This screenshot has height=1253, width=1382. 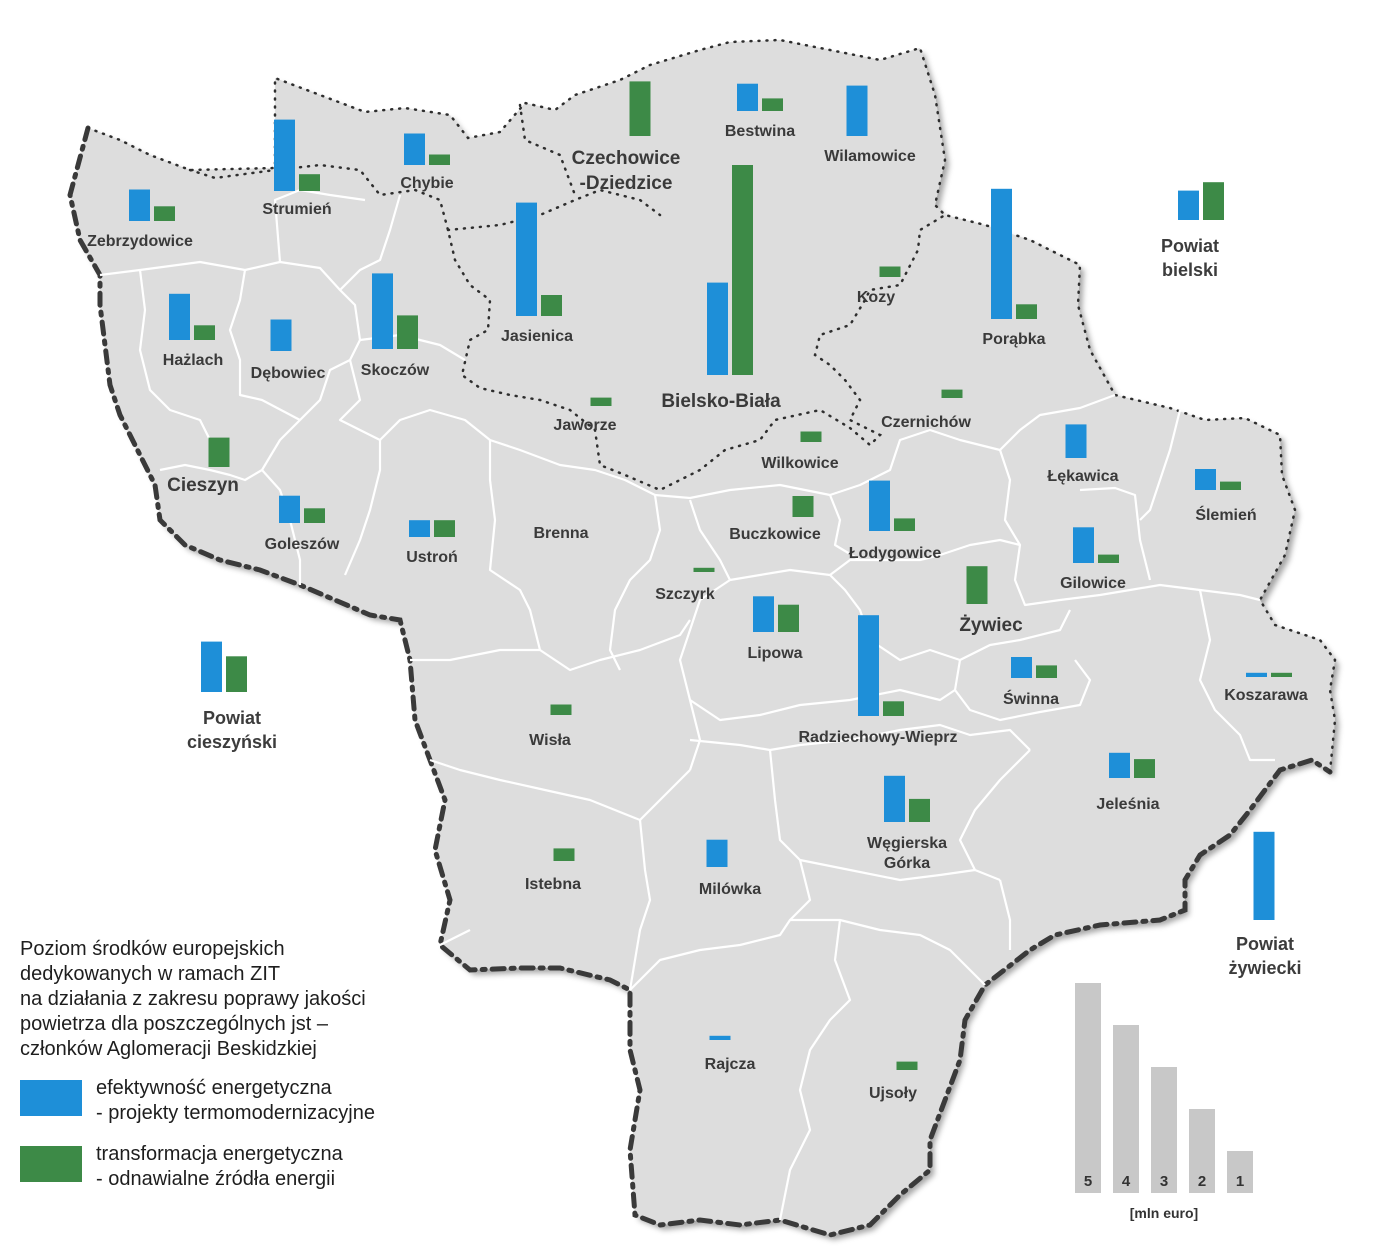 I want to click on bars-gilowice, so click(x=1096, y=545).